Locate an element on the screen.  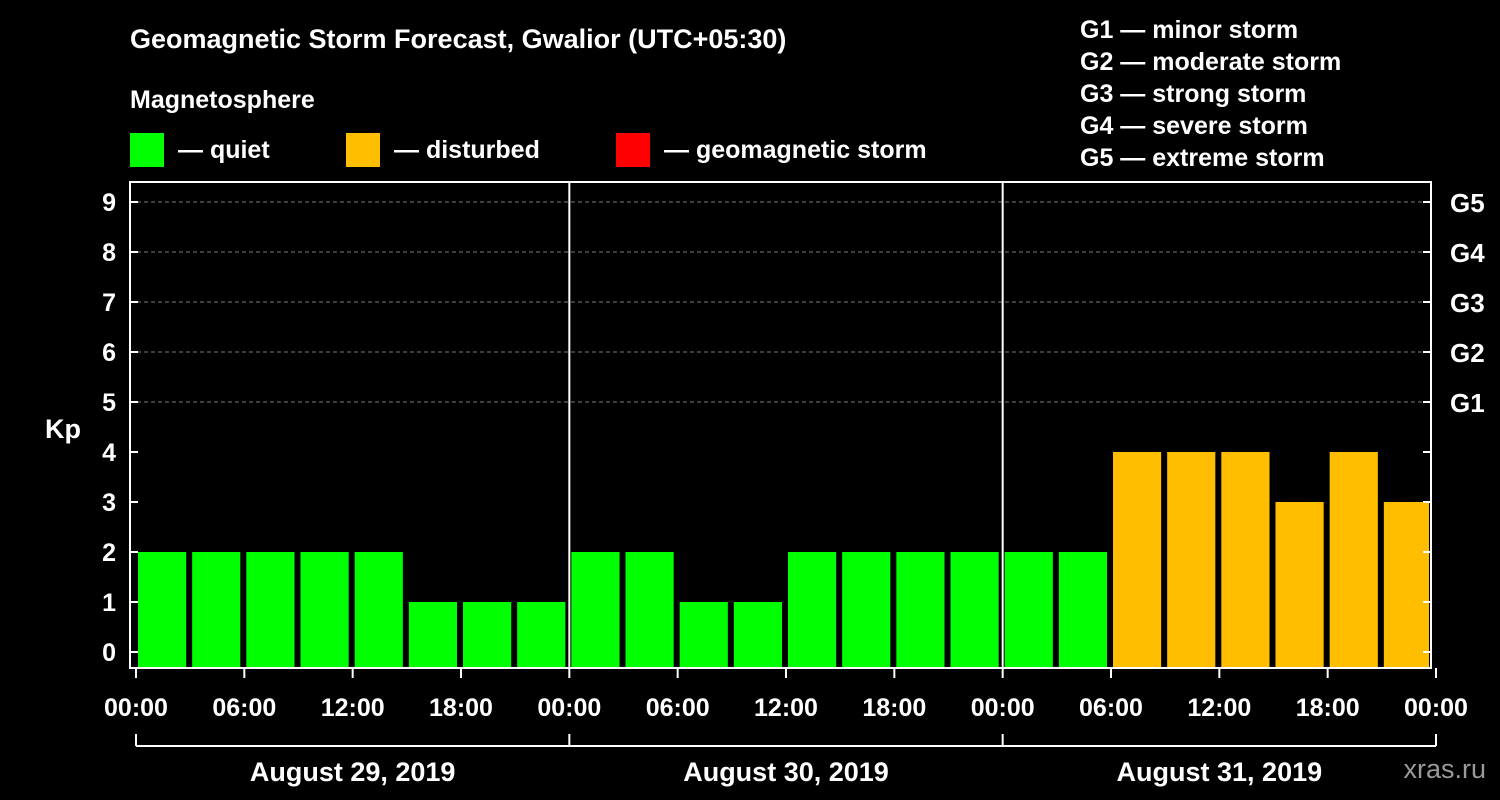
storm-level-label-g4: G4 is located at coordinates (1467, 253).